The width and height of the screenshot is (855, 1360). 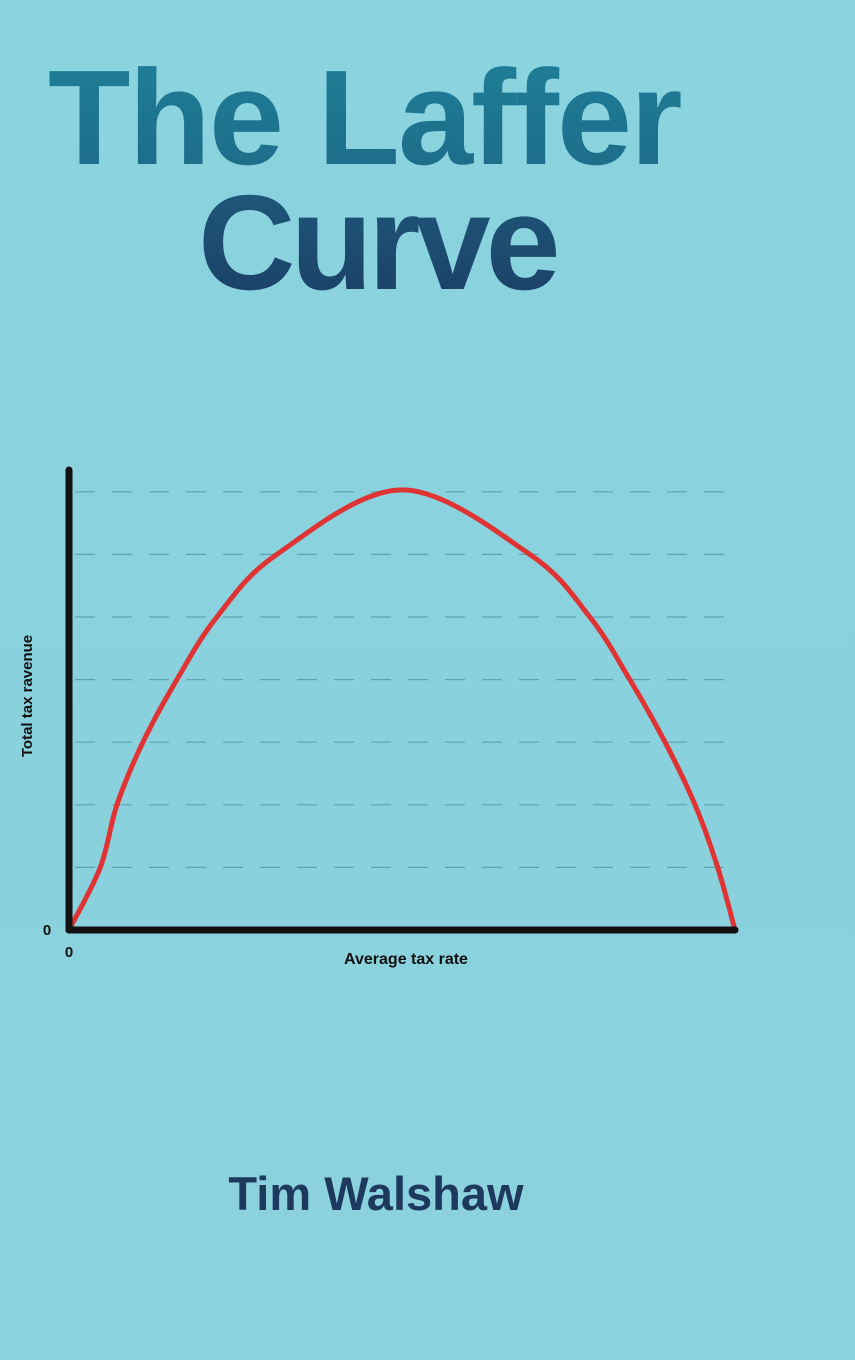 What do you see at coordinates (376, 1193) in the screenshot?
I see `author-name: Tim Walshaw` at bounding box center [376, 1193].